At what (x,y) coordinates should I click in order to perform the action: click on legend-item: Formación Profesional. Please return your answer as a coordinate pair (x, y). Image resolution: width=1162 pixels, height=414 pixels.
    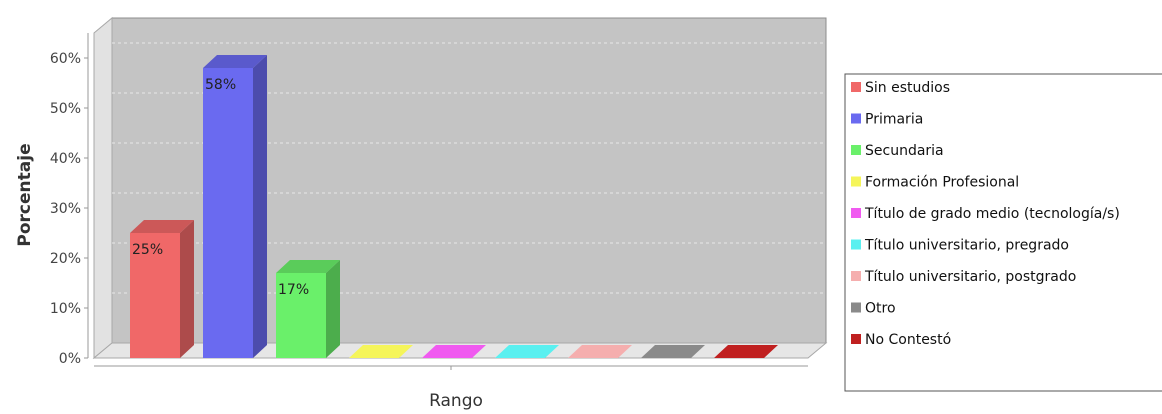
    Looking at the image, I should click on (935, 183).